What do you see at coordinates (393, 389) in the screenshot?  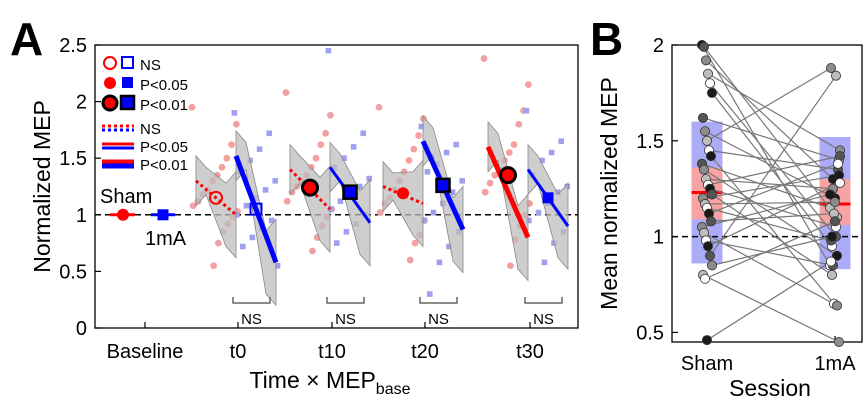 I see `x-axis-label-subscript-a: base` at bounding box center [393, 389].